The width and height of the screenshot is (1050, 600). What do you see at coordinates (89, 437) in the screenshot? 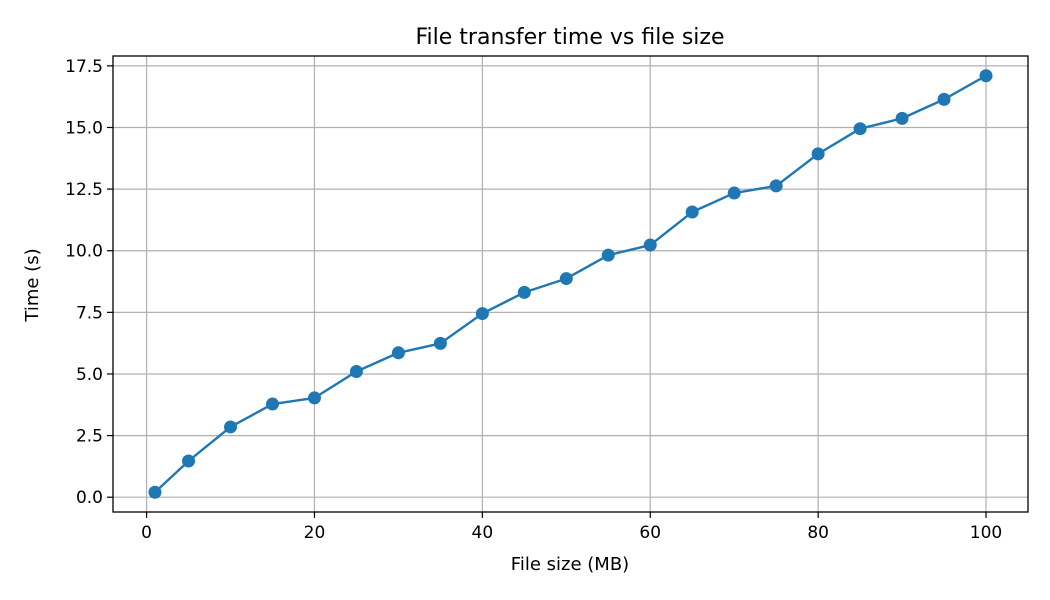
I see `y-tick-label: 2.5` at bounding box center [89, 437].